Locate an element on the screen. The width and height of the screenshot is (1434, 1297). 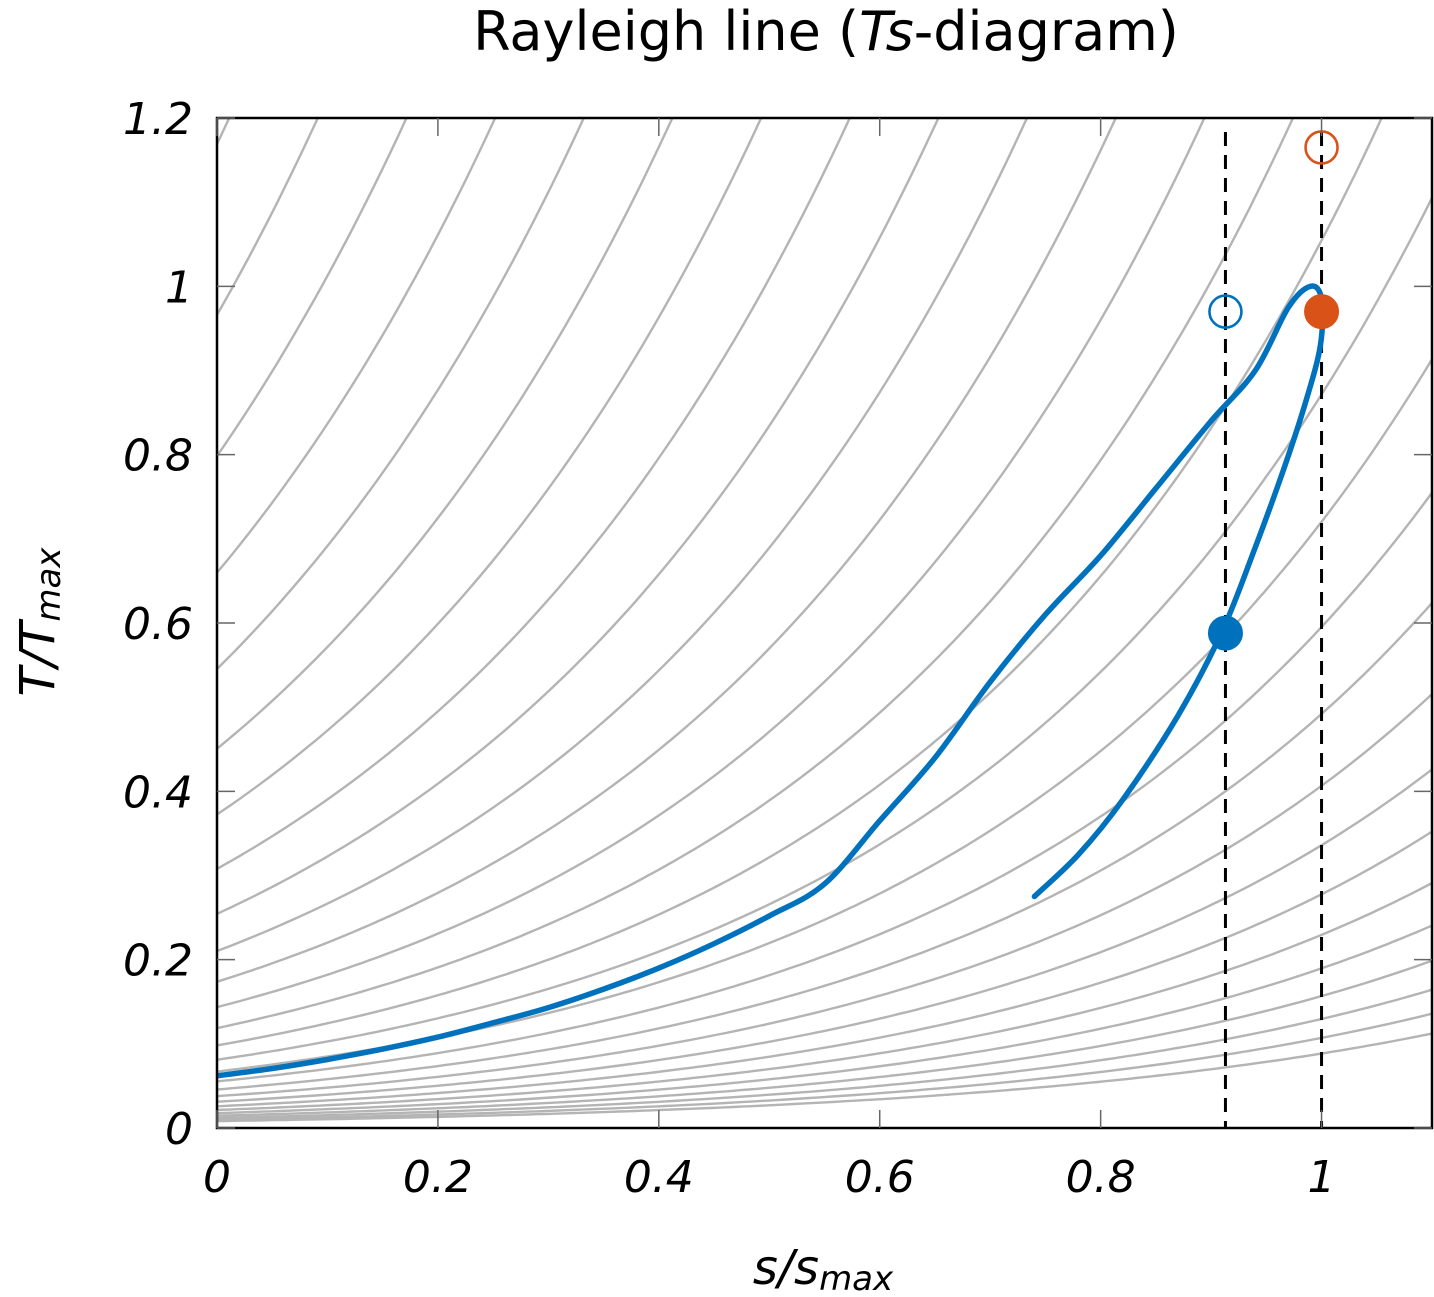
open-state-marker is located at coordinates (1225, 311).